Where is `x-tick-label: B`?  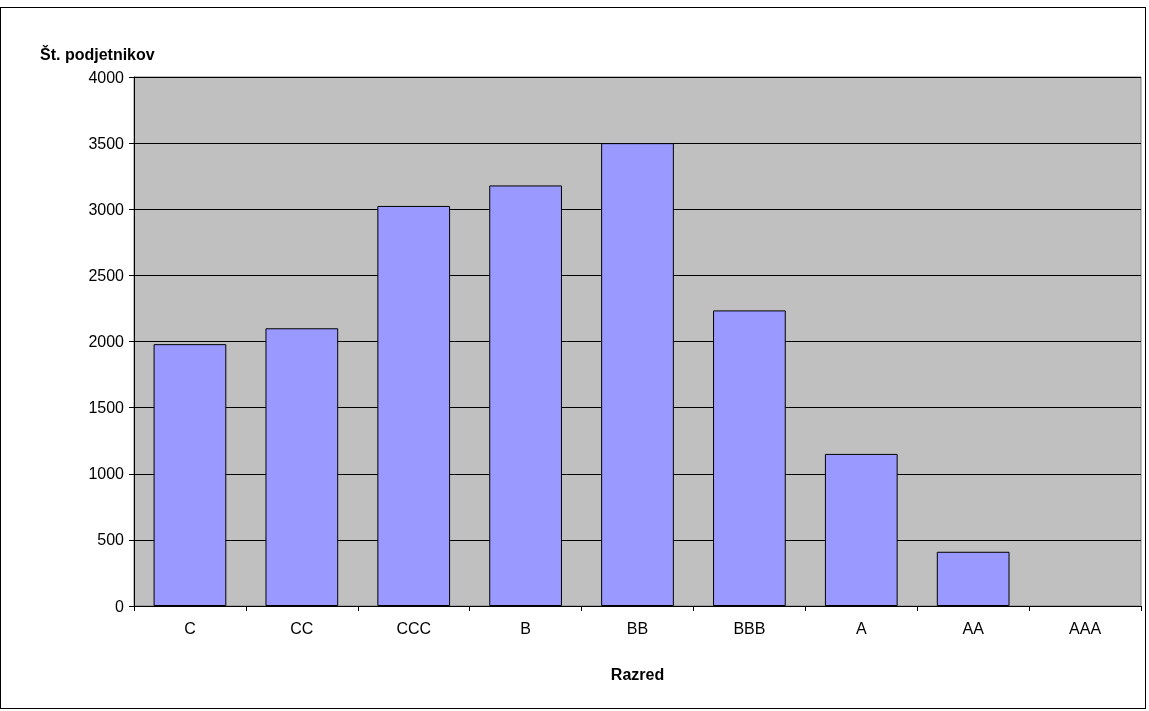
x-tick-label: B is located at coordinates (525, 628).